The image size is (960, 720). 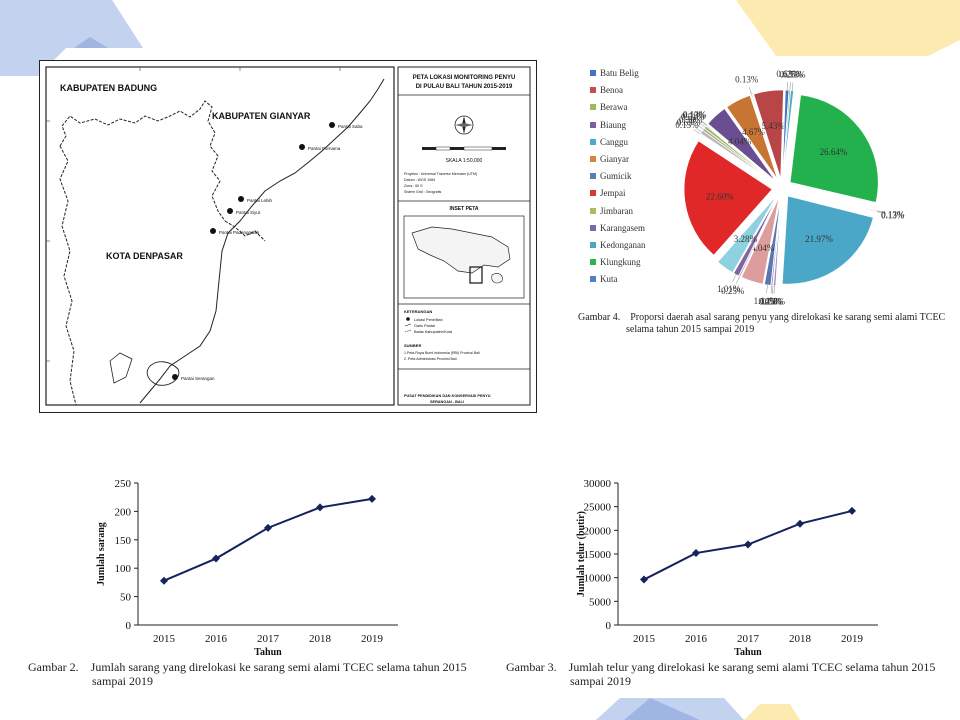 What do you see at coordinates (746, 239) in the screenshot?
I see `pie-slice-label: 3.28%` at bounding box center [746, 239].